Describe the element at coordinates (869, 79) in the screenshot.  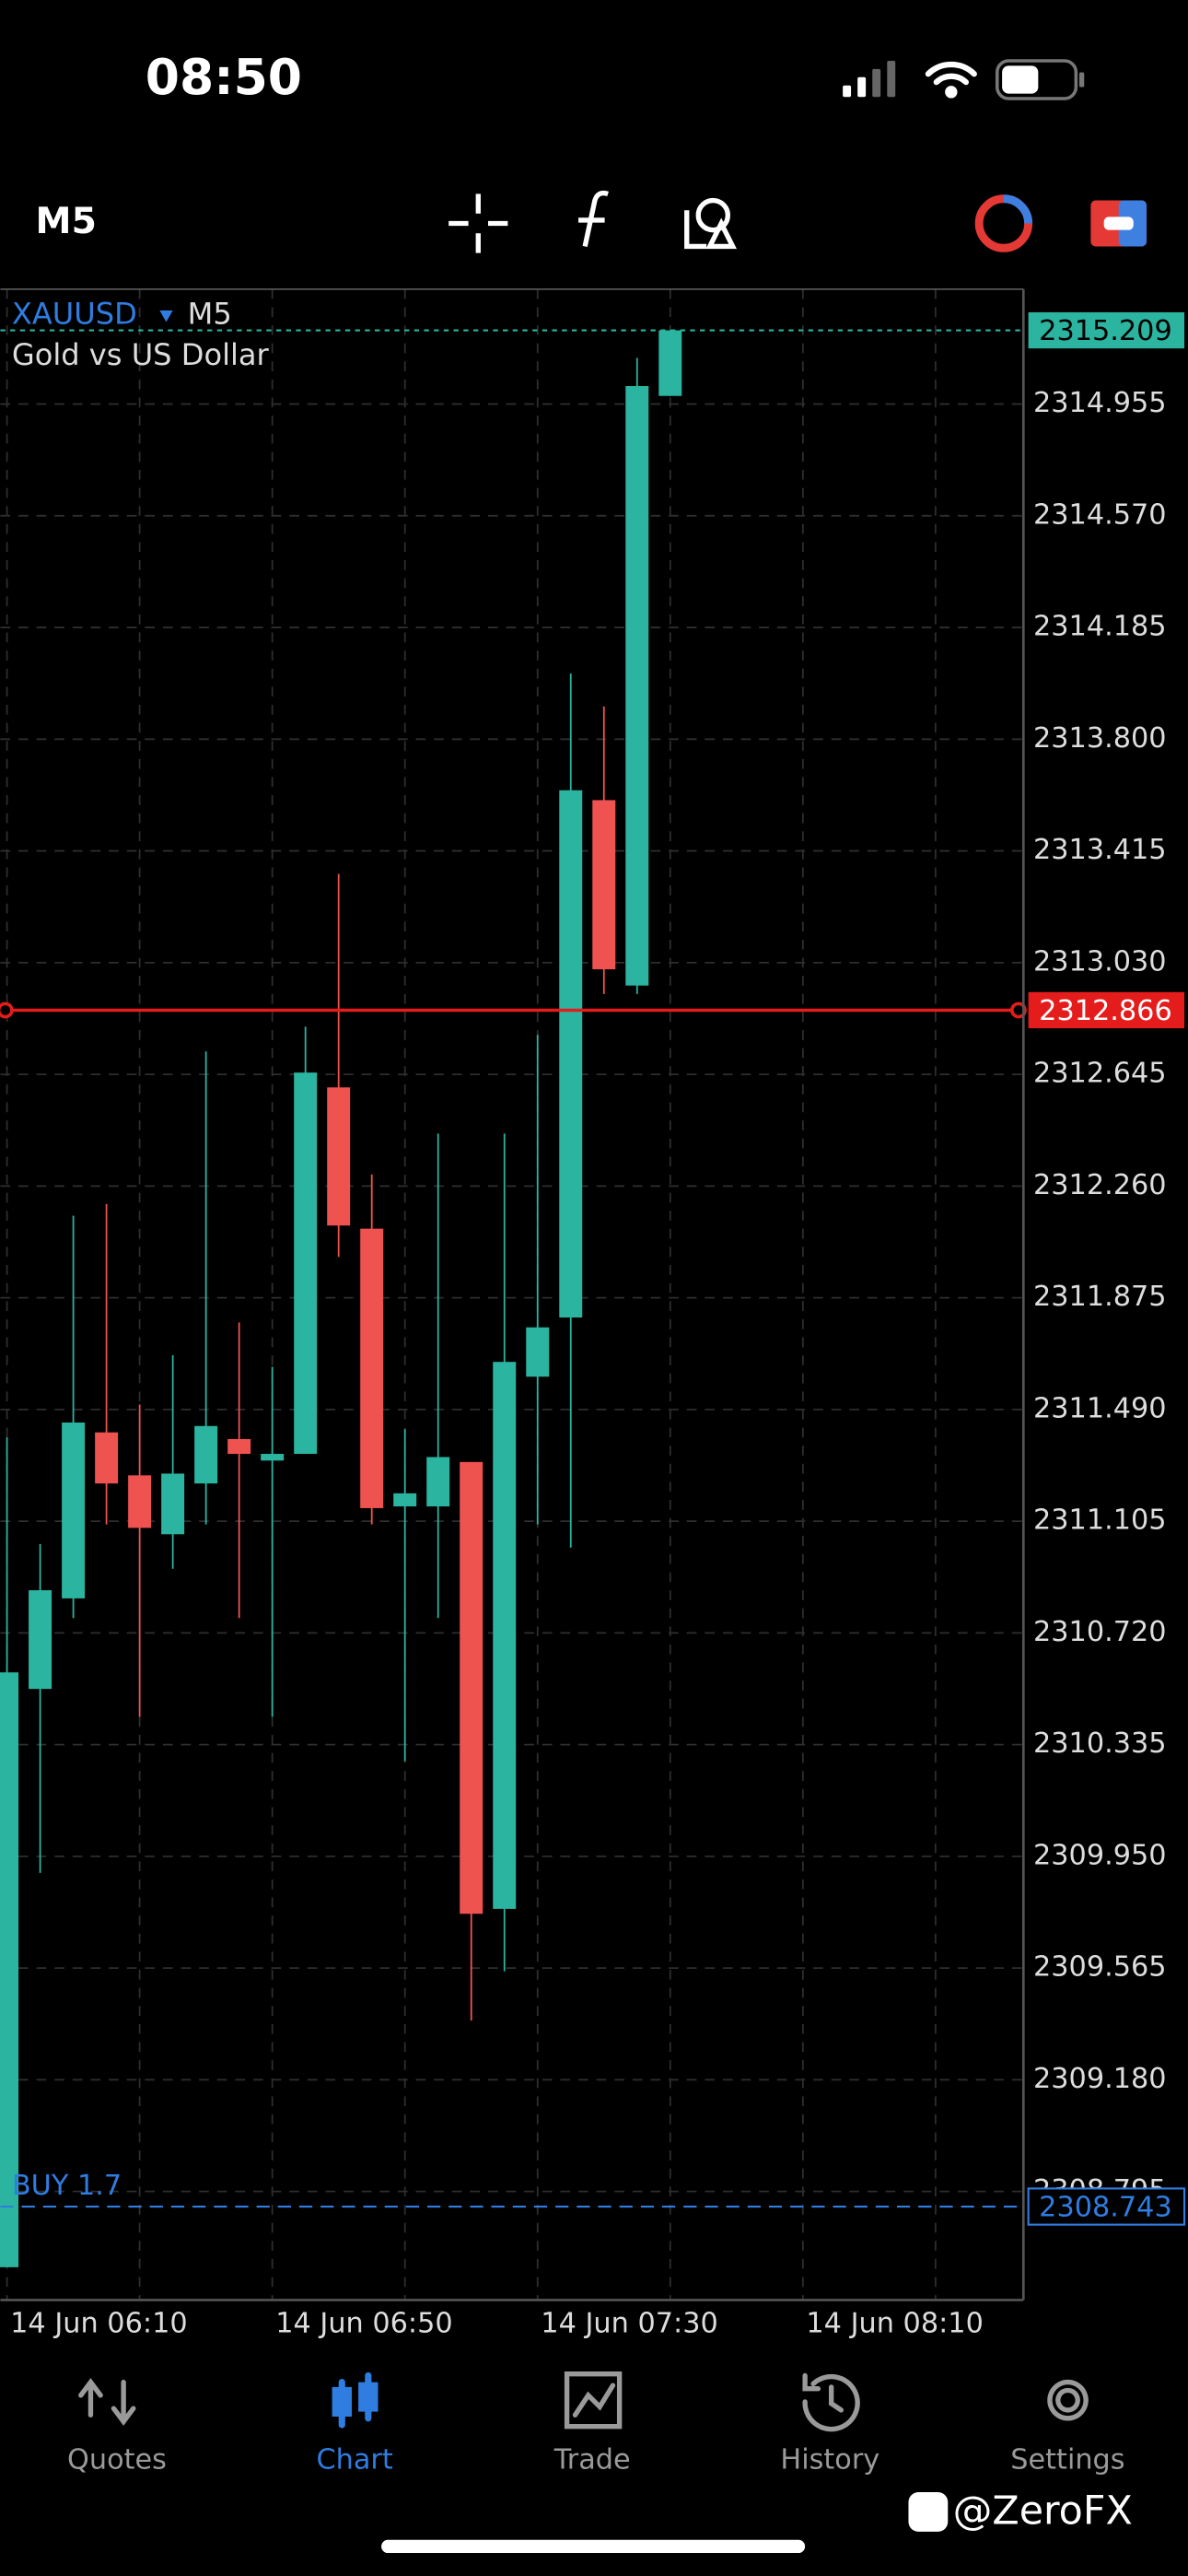
I see `signal-icon` at that location.